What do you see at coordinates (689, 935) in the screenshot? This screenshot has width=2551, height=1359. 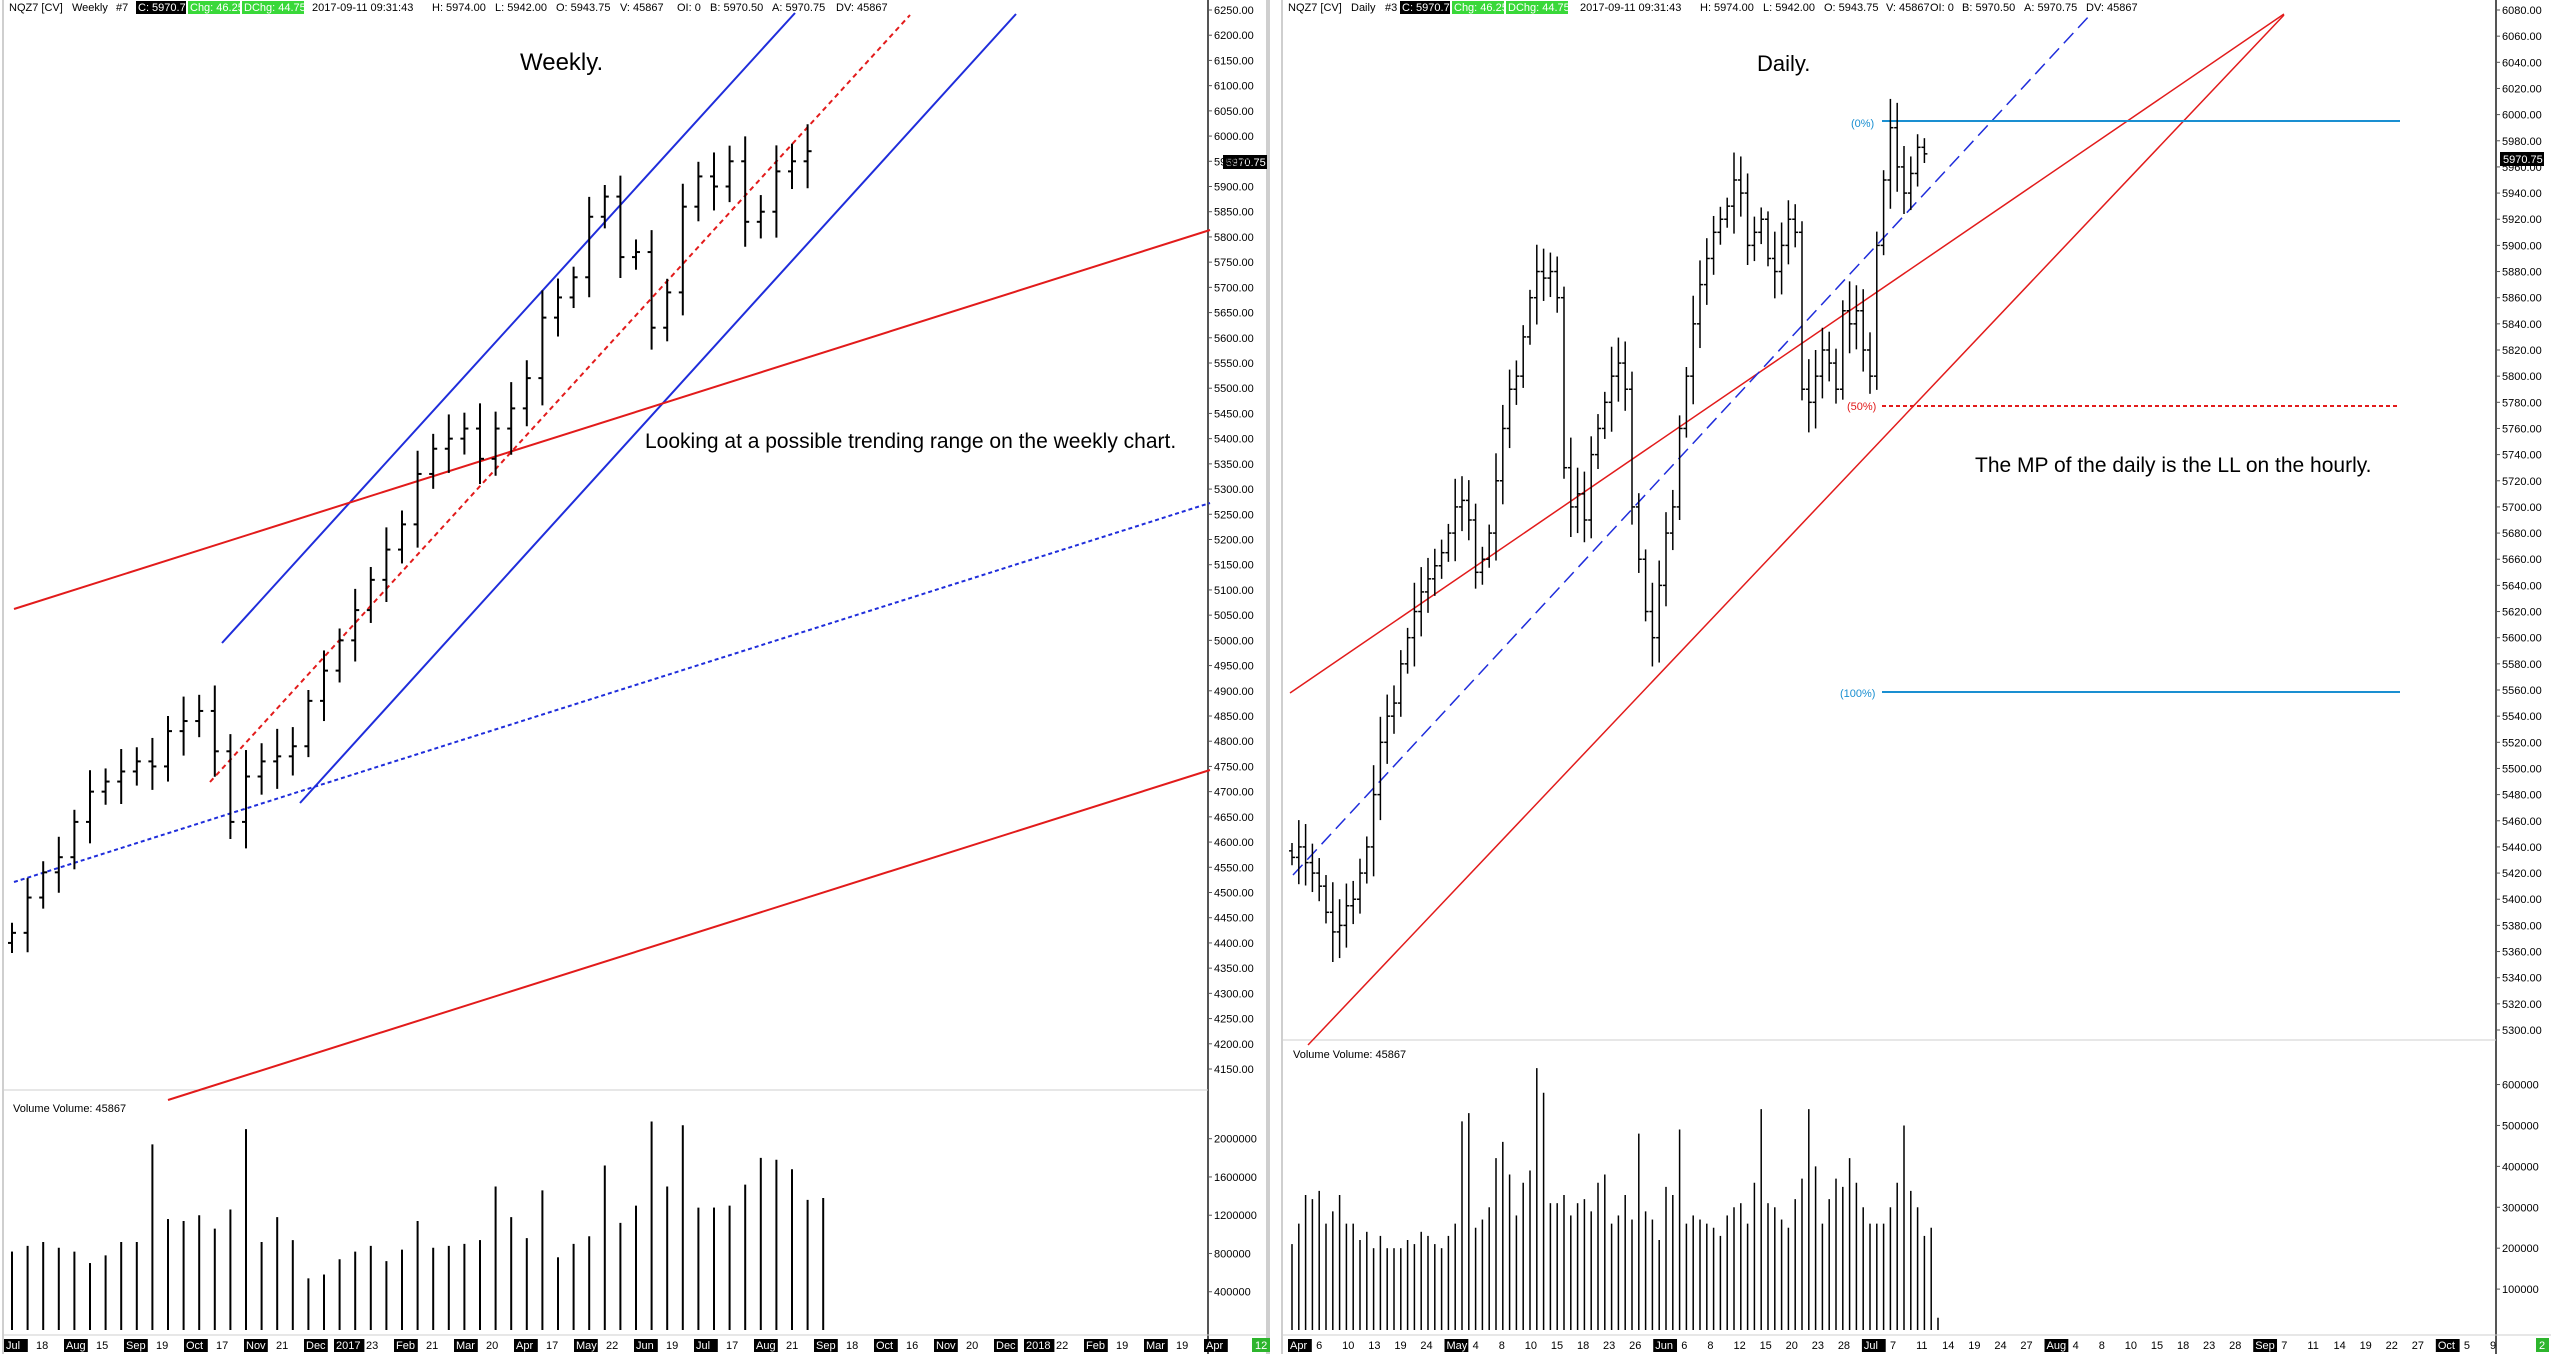 I see `weekly-range-bottom-line` at bounding box center [689, 935].